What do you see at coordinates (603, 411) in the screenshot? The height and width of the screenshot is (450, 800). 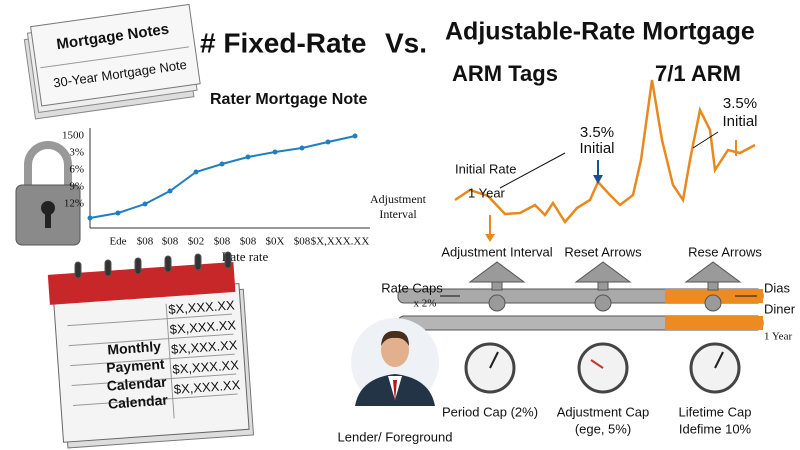 I see `gauge-label: Adjustment Cap` at bounding box center [603, 411].